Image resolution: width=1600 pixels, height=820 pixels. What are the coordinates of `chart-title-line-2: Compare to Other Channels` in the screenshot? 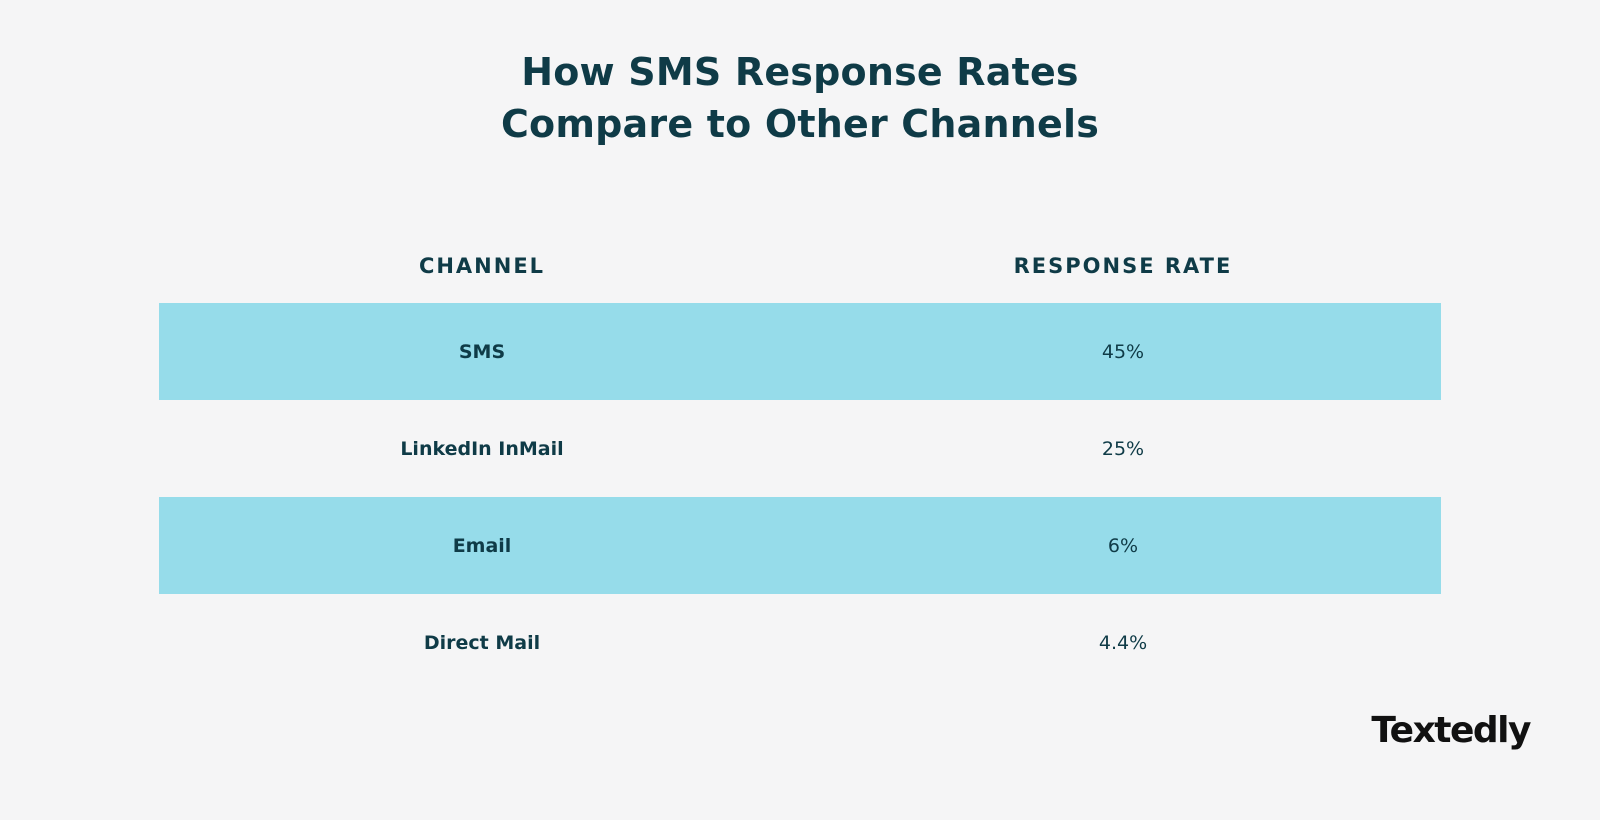 It's located at (800, 124).